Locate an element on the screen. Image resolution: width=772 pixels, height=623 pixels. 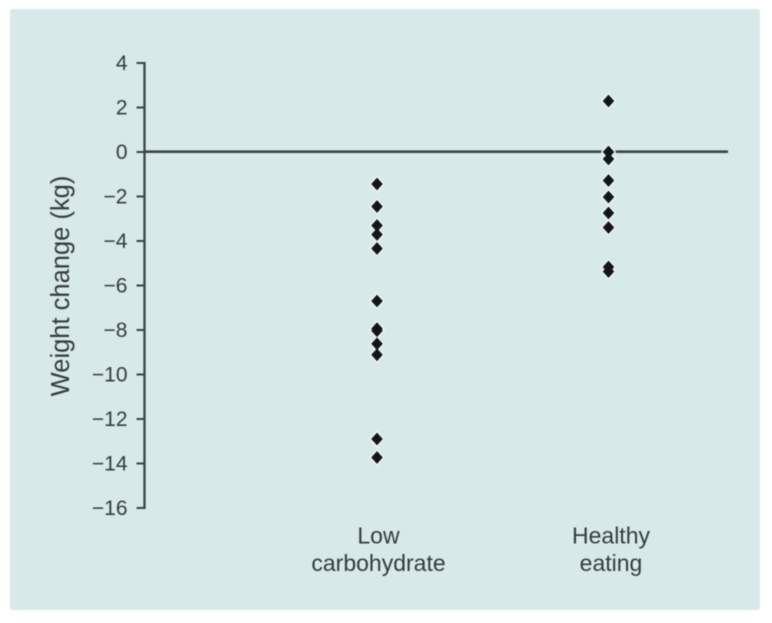
svg-text: −14 is located at coordinates (110, 463).